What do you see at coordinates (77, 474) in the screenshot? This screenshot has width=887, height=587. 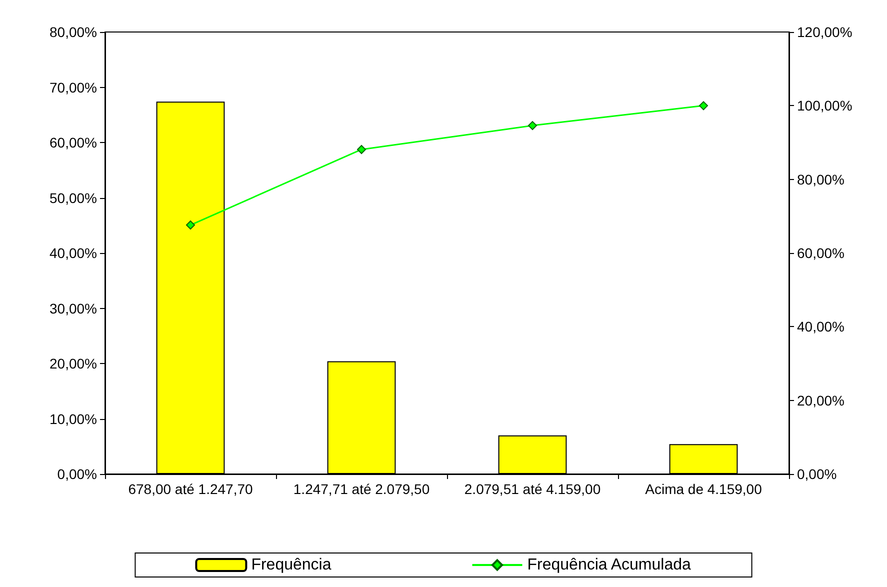 I see `y-tick-label: 0,00%` at bounding box center [77, 474].